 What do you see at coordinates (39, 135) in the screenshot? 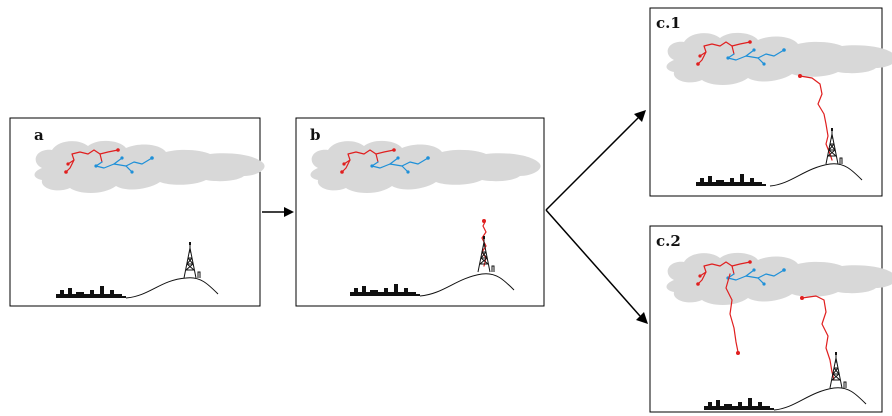
I see `panel-a-label: a` at bounding box center [39, 135].